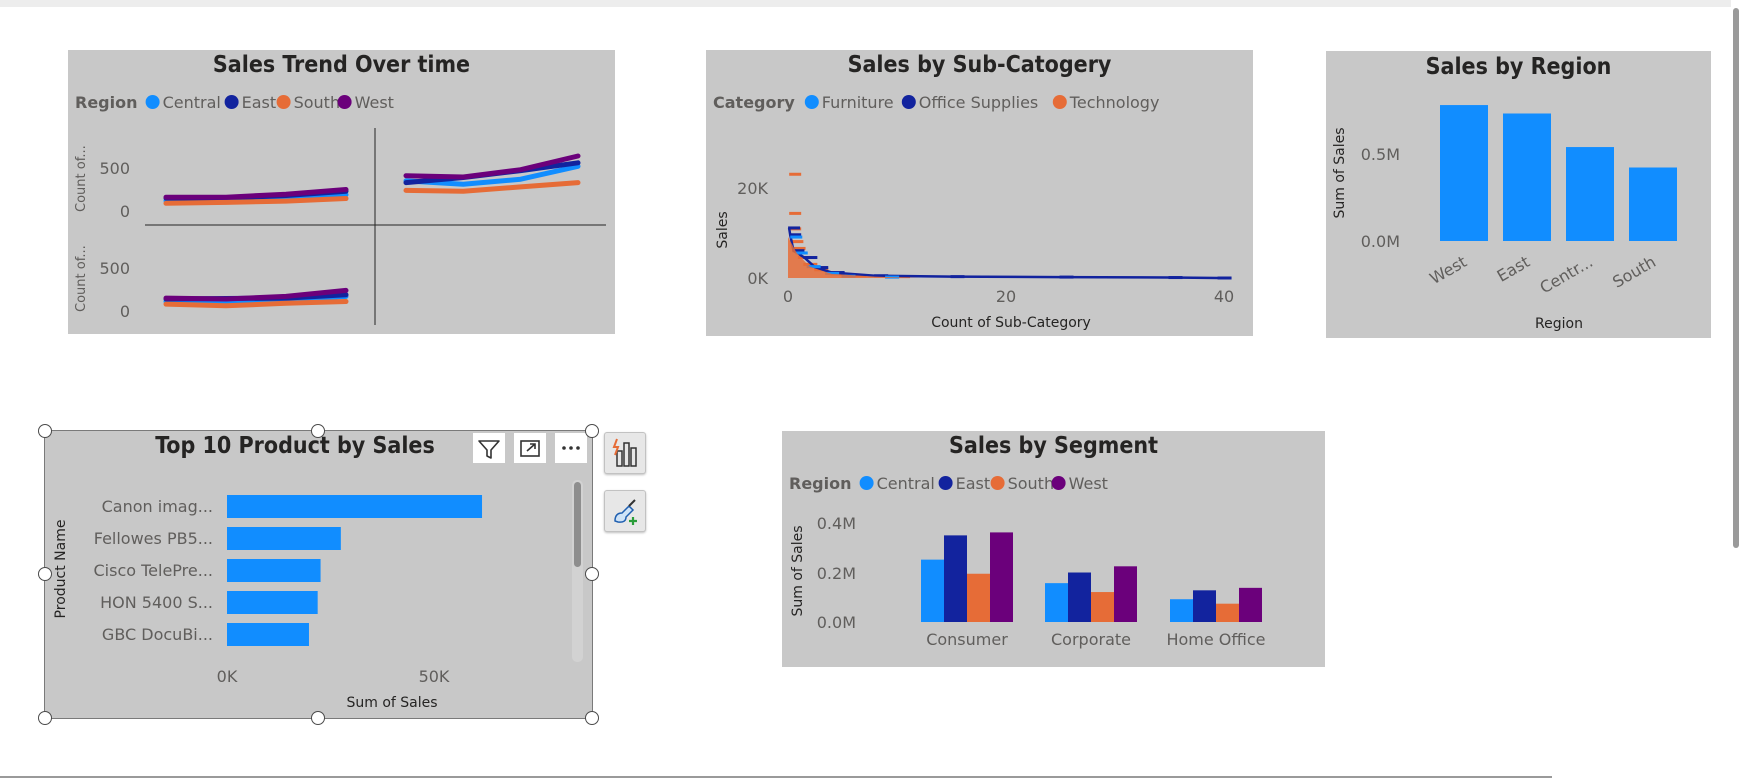  What do you see at coordinates (978, 597) in the screenshot?
I see `bar-consumer-south` at bounding box center [978, 597].